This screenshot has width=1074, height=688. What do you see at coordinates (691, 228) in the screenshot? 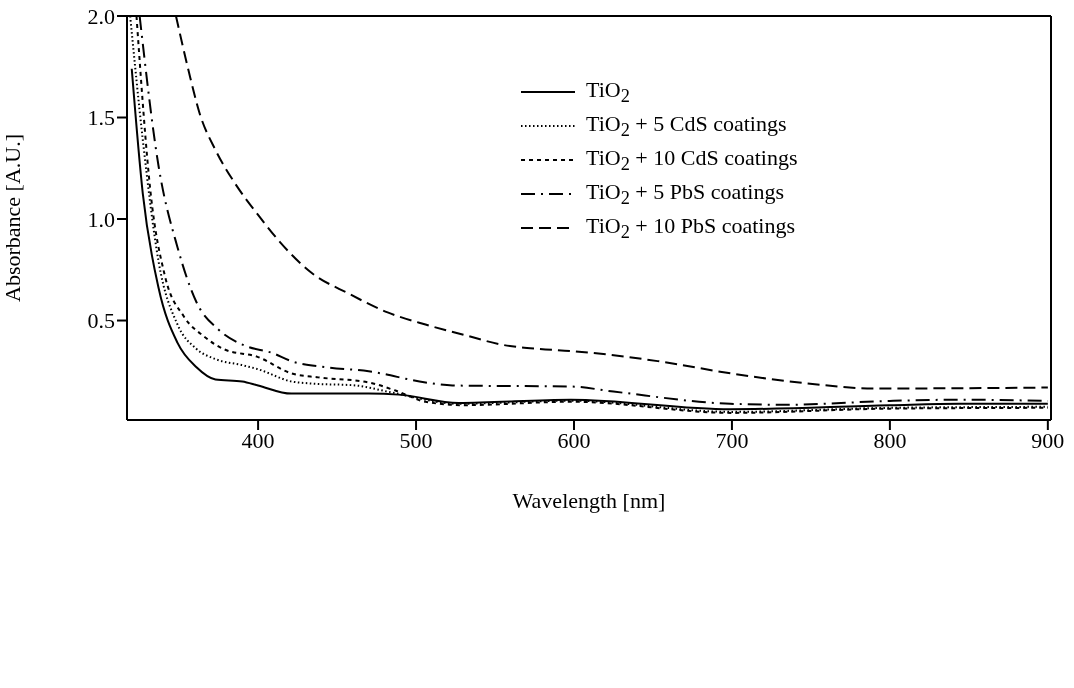
I see `legend-label: TiO$_{2}$ + 10 PbS coatings` at bounding box center [691, 228].